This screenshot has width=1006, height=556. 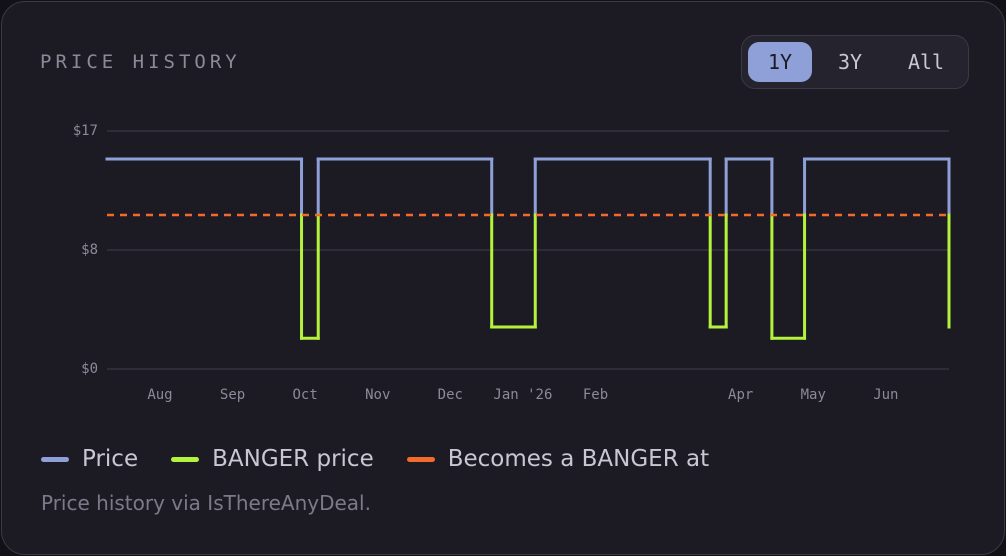 I want to click on range-button: 3Y, so click(x=850, y=62).